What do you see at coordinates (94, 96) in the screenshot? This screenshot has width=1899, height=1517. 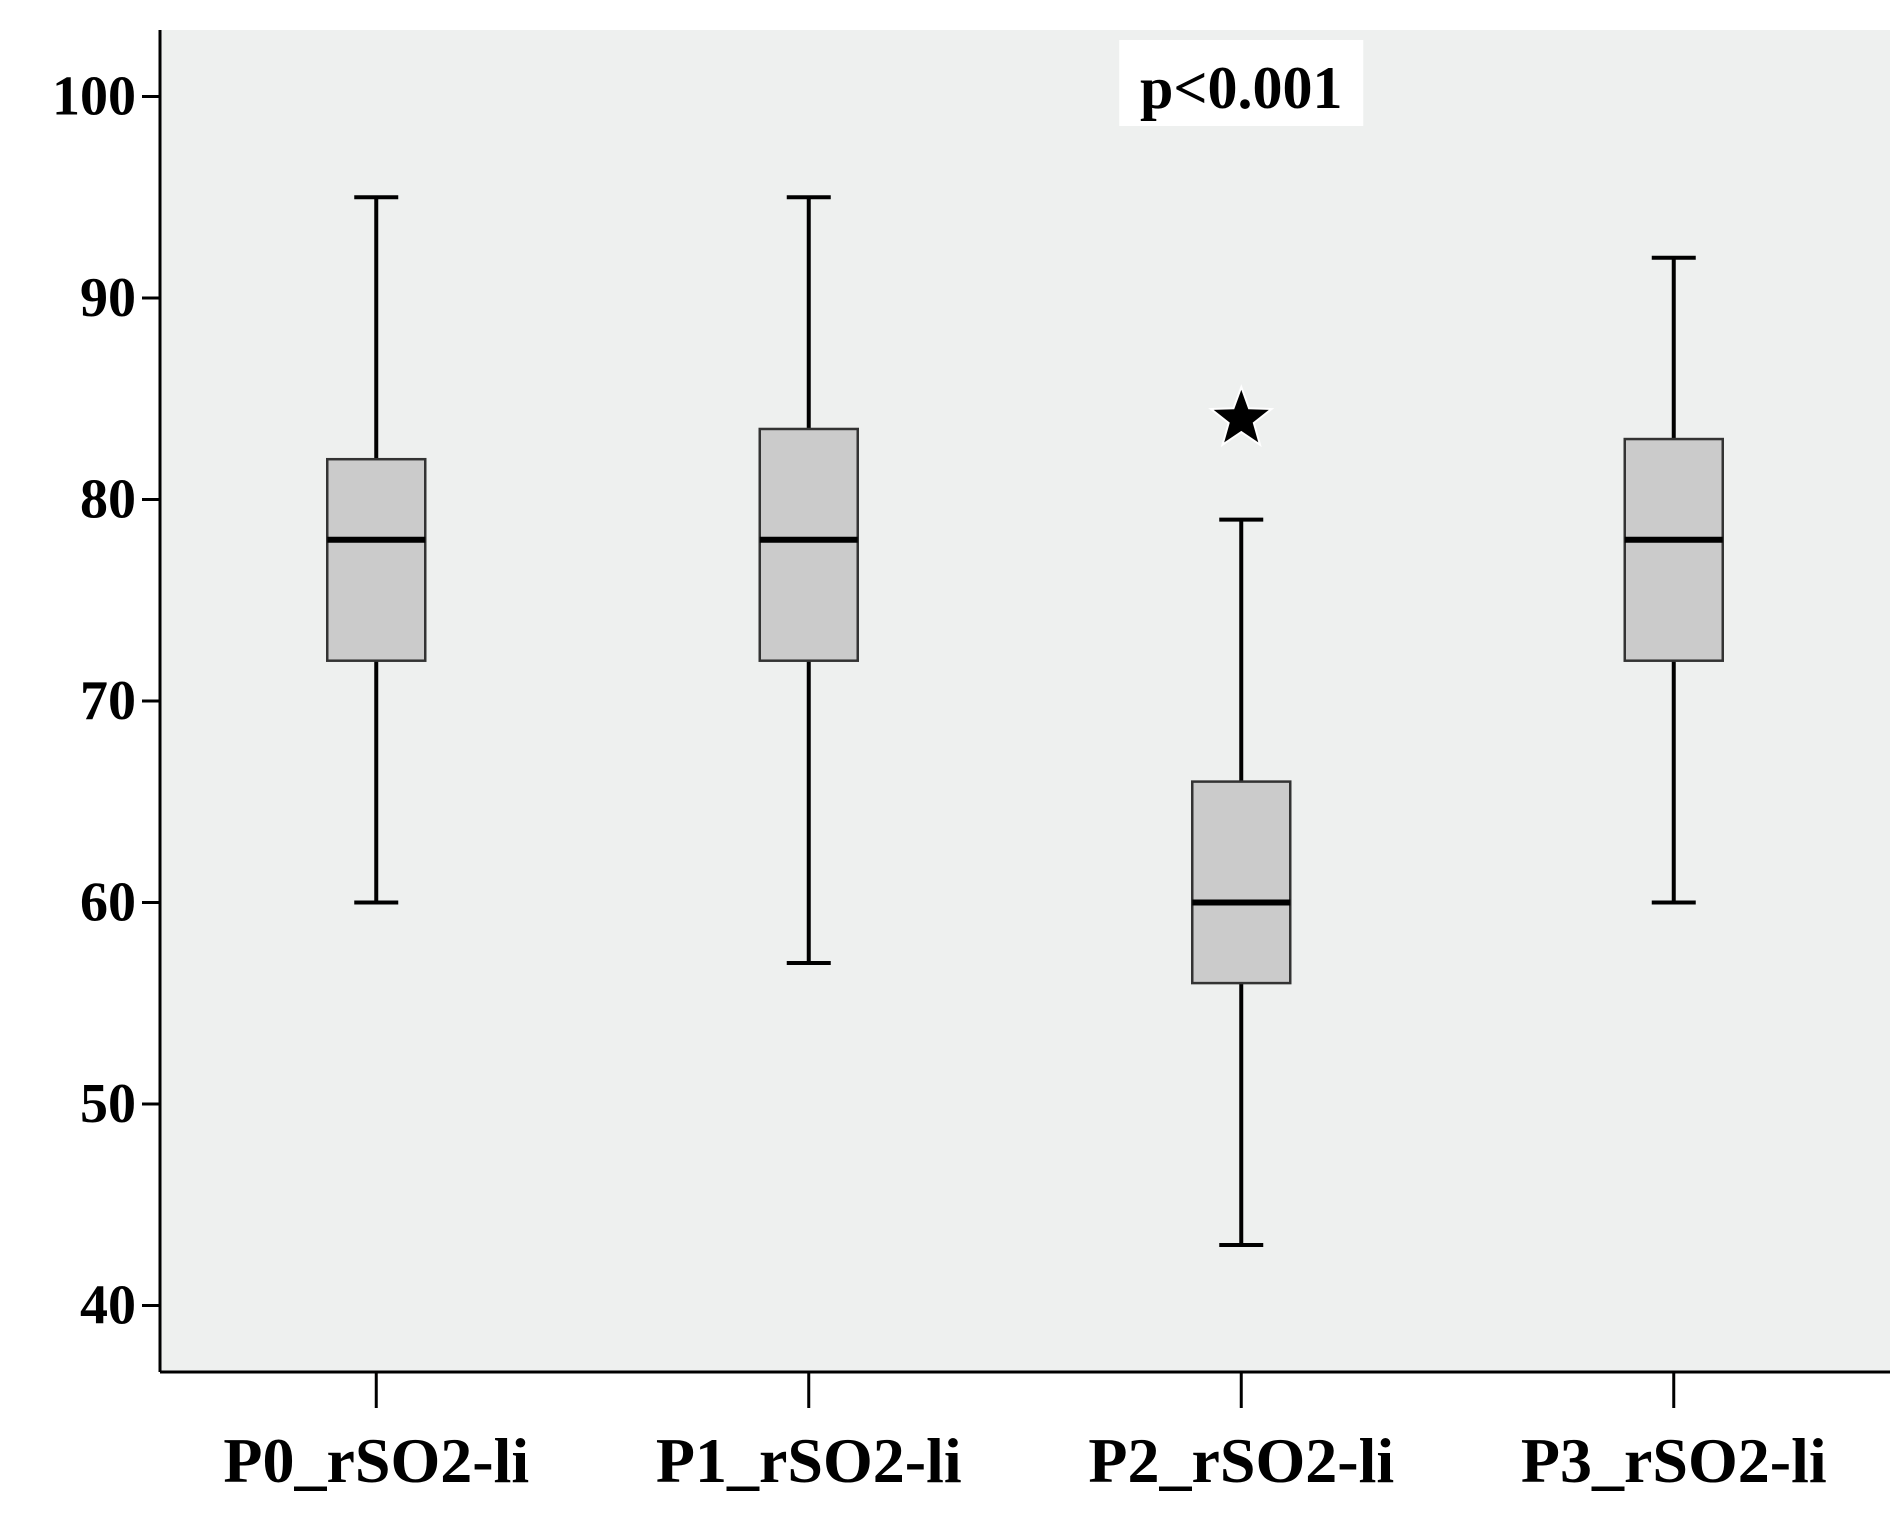 I see `y-tick-label: 100` at bounding box center [94, 96].